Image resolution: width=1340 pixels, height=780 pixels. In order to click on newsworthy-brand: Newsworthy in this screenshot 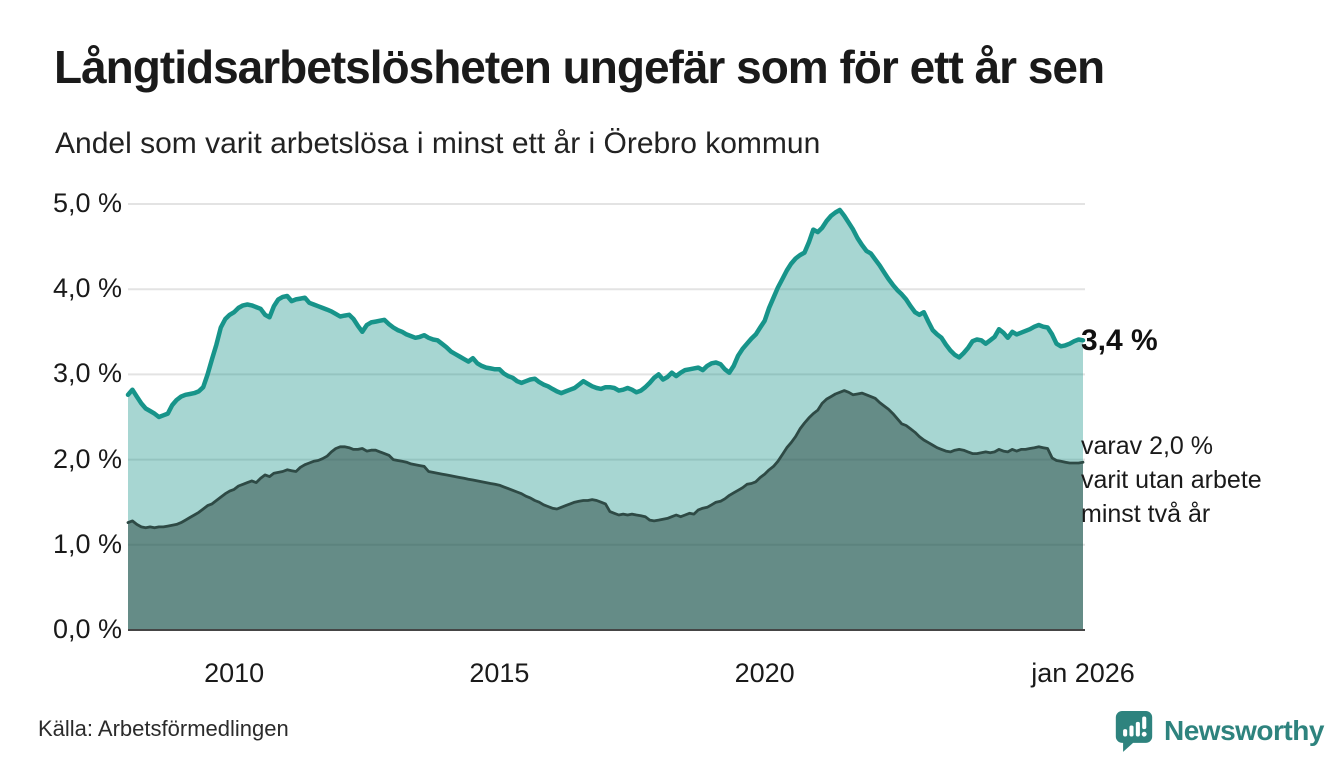, I will do `click(1219, 731)`.